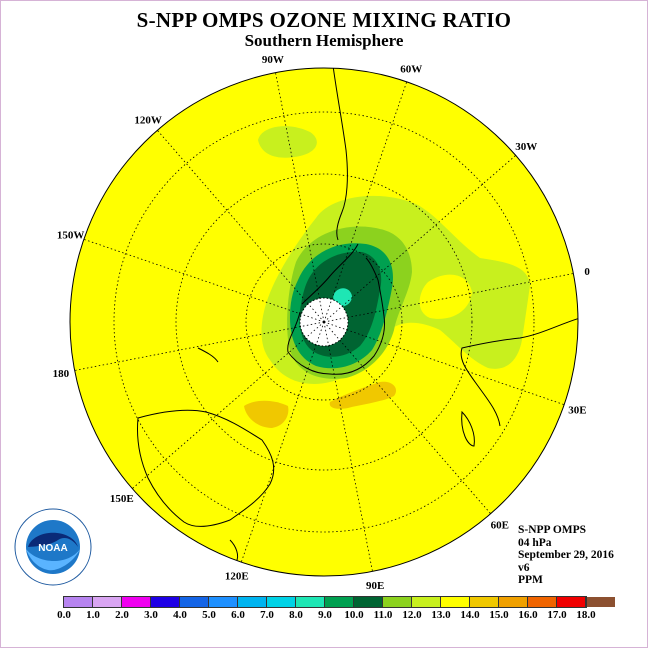  What do you see at coordinates (499, 615) in the screenshot?
I see `colorbar-tick-label: 15.0` at bounding box center [499, 615].